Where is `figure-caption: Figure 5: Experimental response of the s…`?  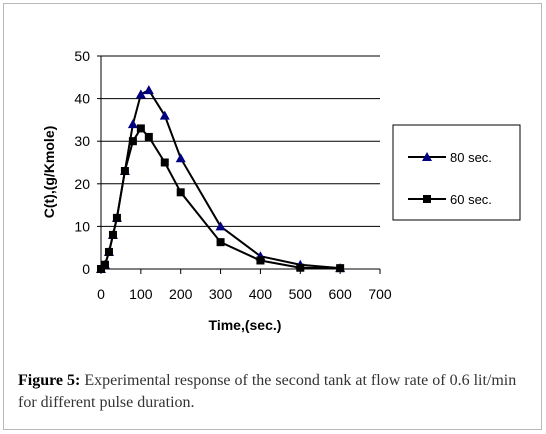 figure-caption: Figure 5: Experimental response of the s… is located at coordinates (278, 392).